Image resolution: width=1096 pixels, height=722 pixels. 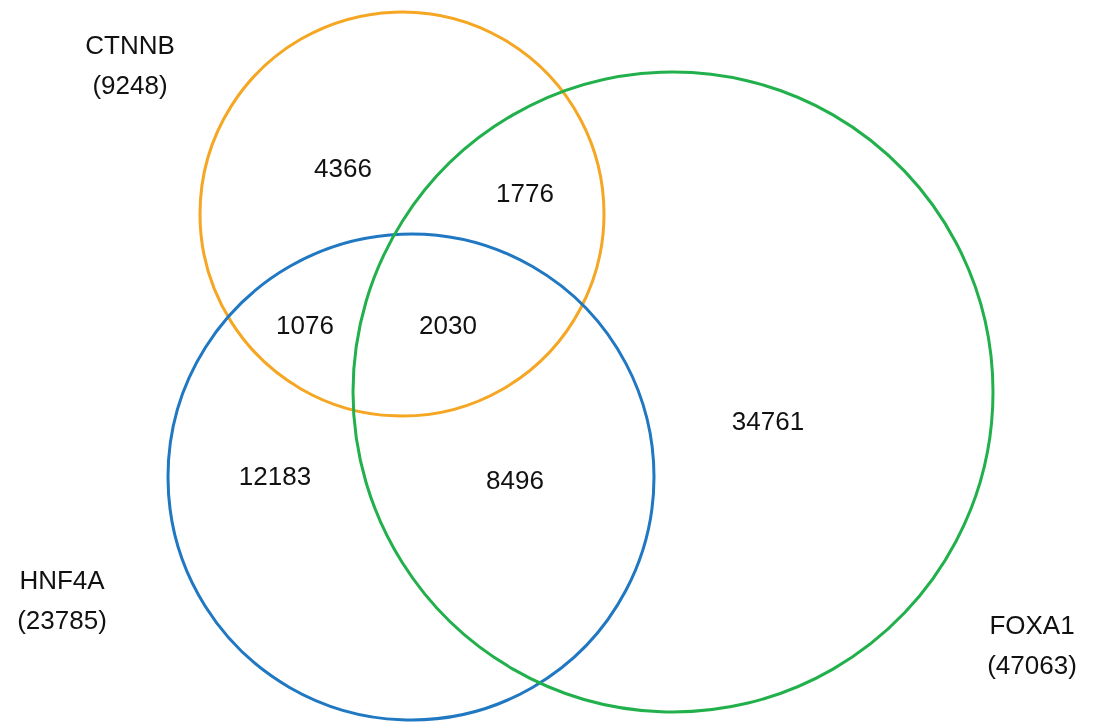 I want to click on text: 4366, so click(x=343, y=168).